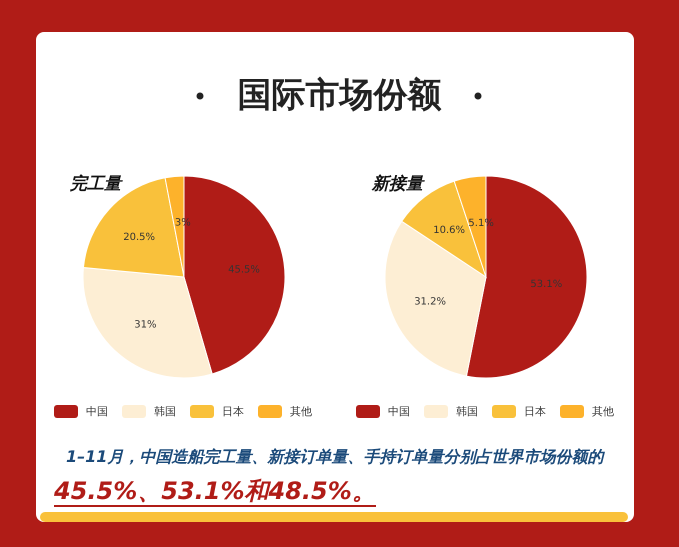  I want to click on text: 1–11月，中国造船完工量、新接订单量、手持订单量分别占世界市场份额的, so click(335, 456).